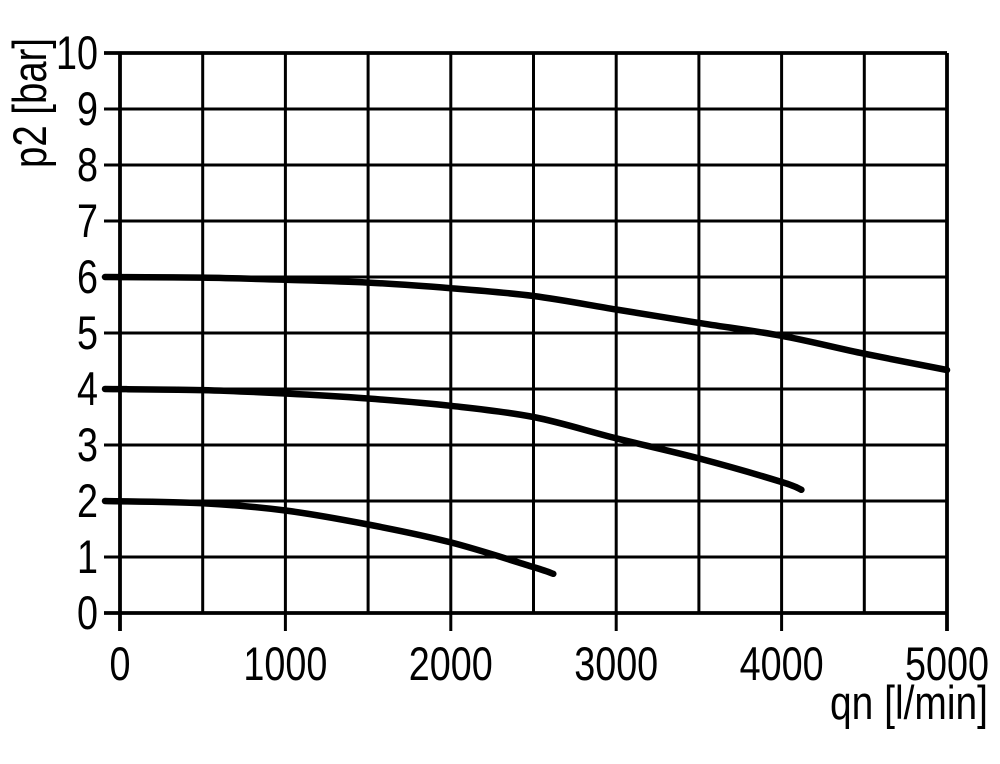 The height and width of the screenshot is (764, 1000). Describe the element at coordinates (453, 439) in the screenshot. I see `curve_start_4_bar` at that location.